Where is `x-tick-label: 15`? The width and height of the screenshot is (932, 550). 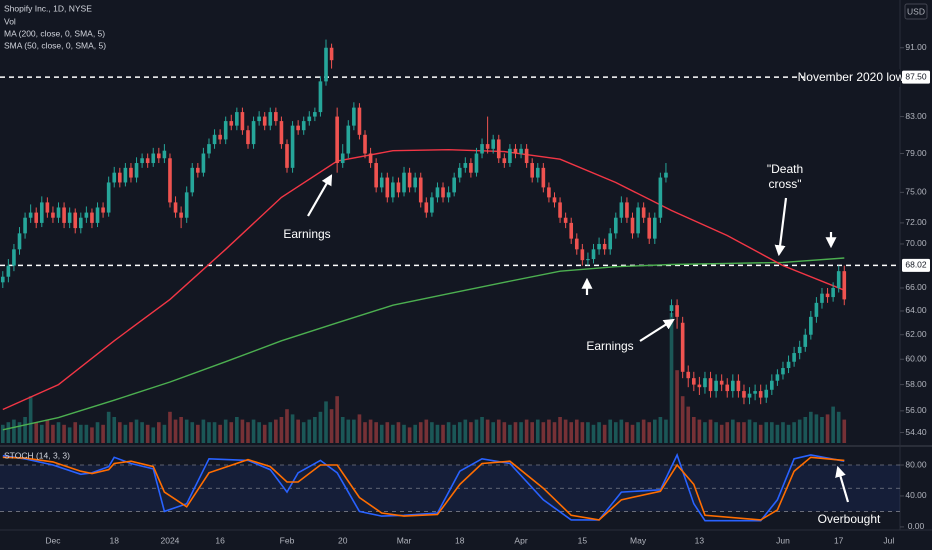 x-tick-label: 15 is located at coordinates (583, 540).